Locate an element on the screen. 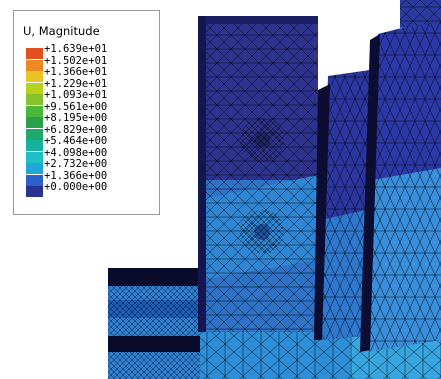 The image size is (441, 379). middle-plate is located at coordinates (342, 205).